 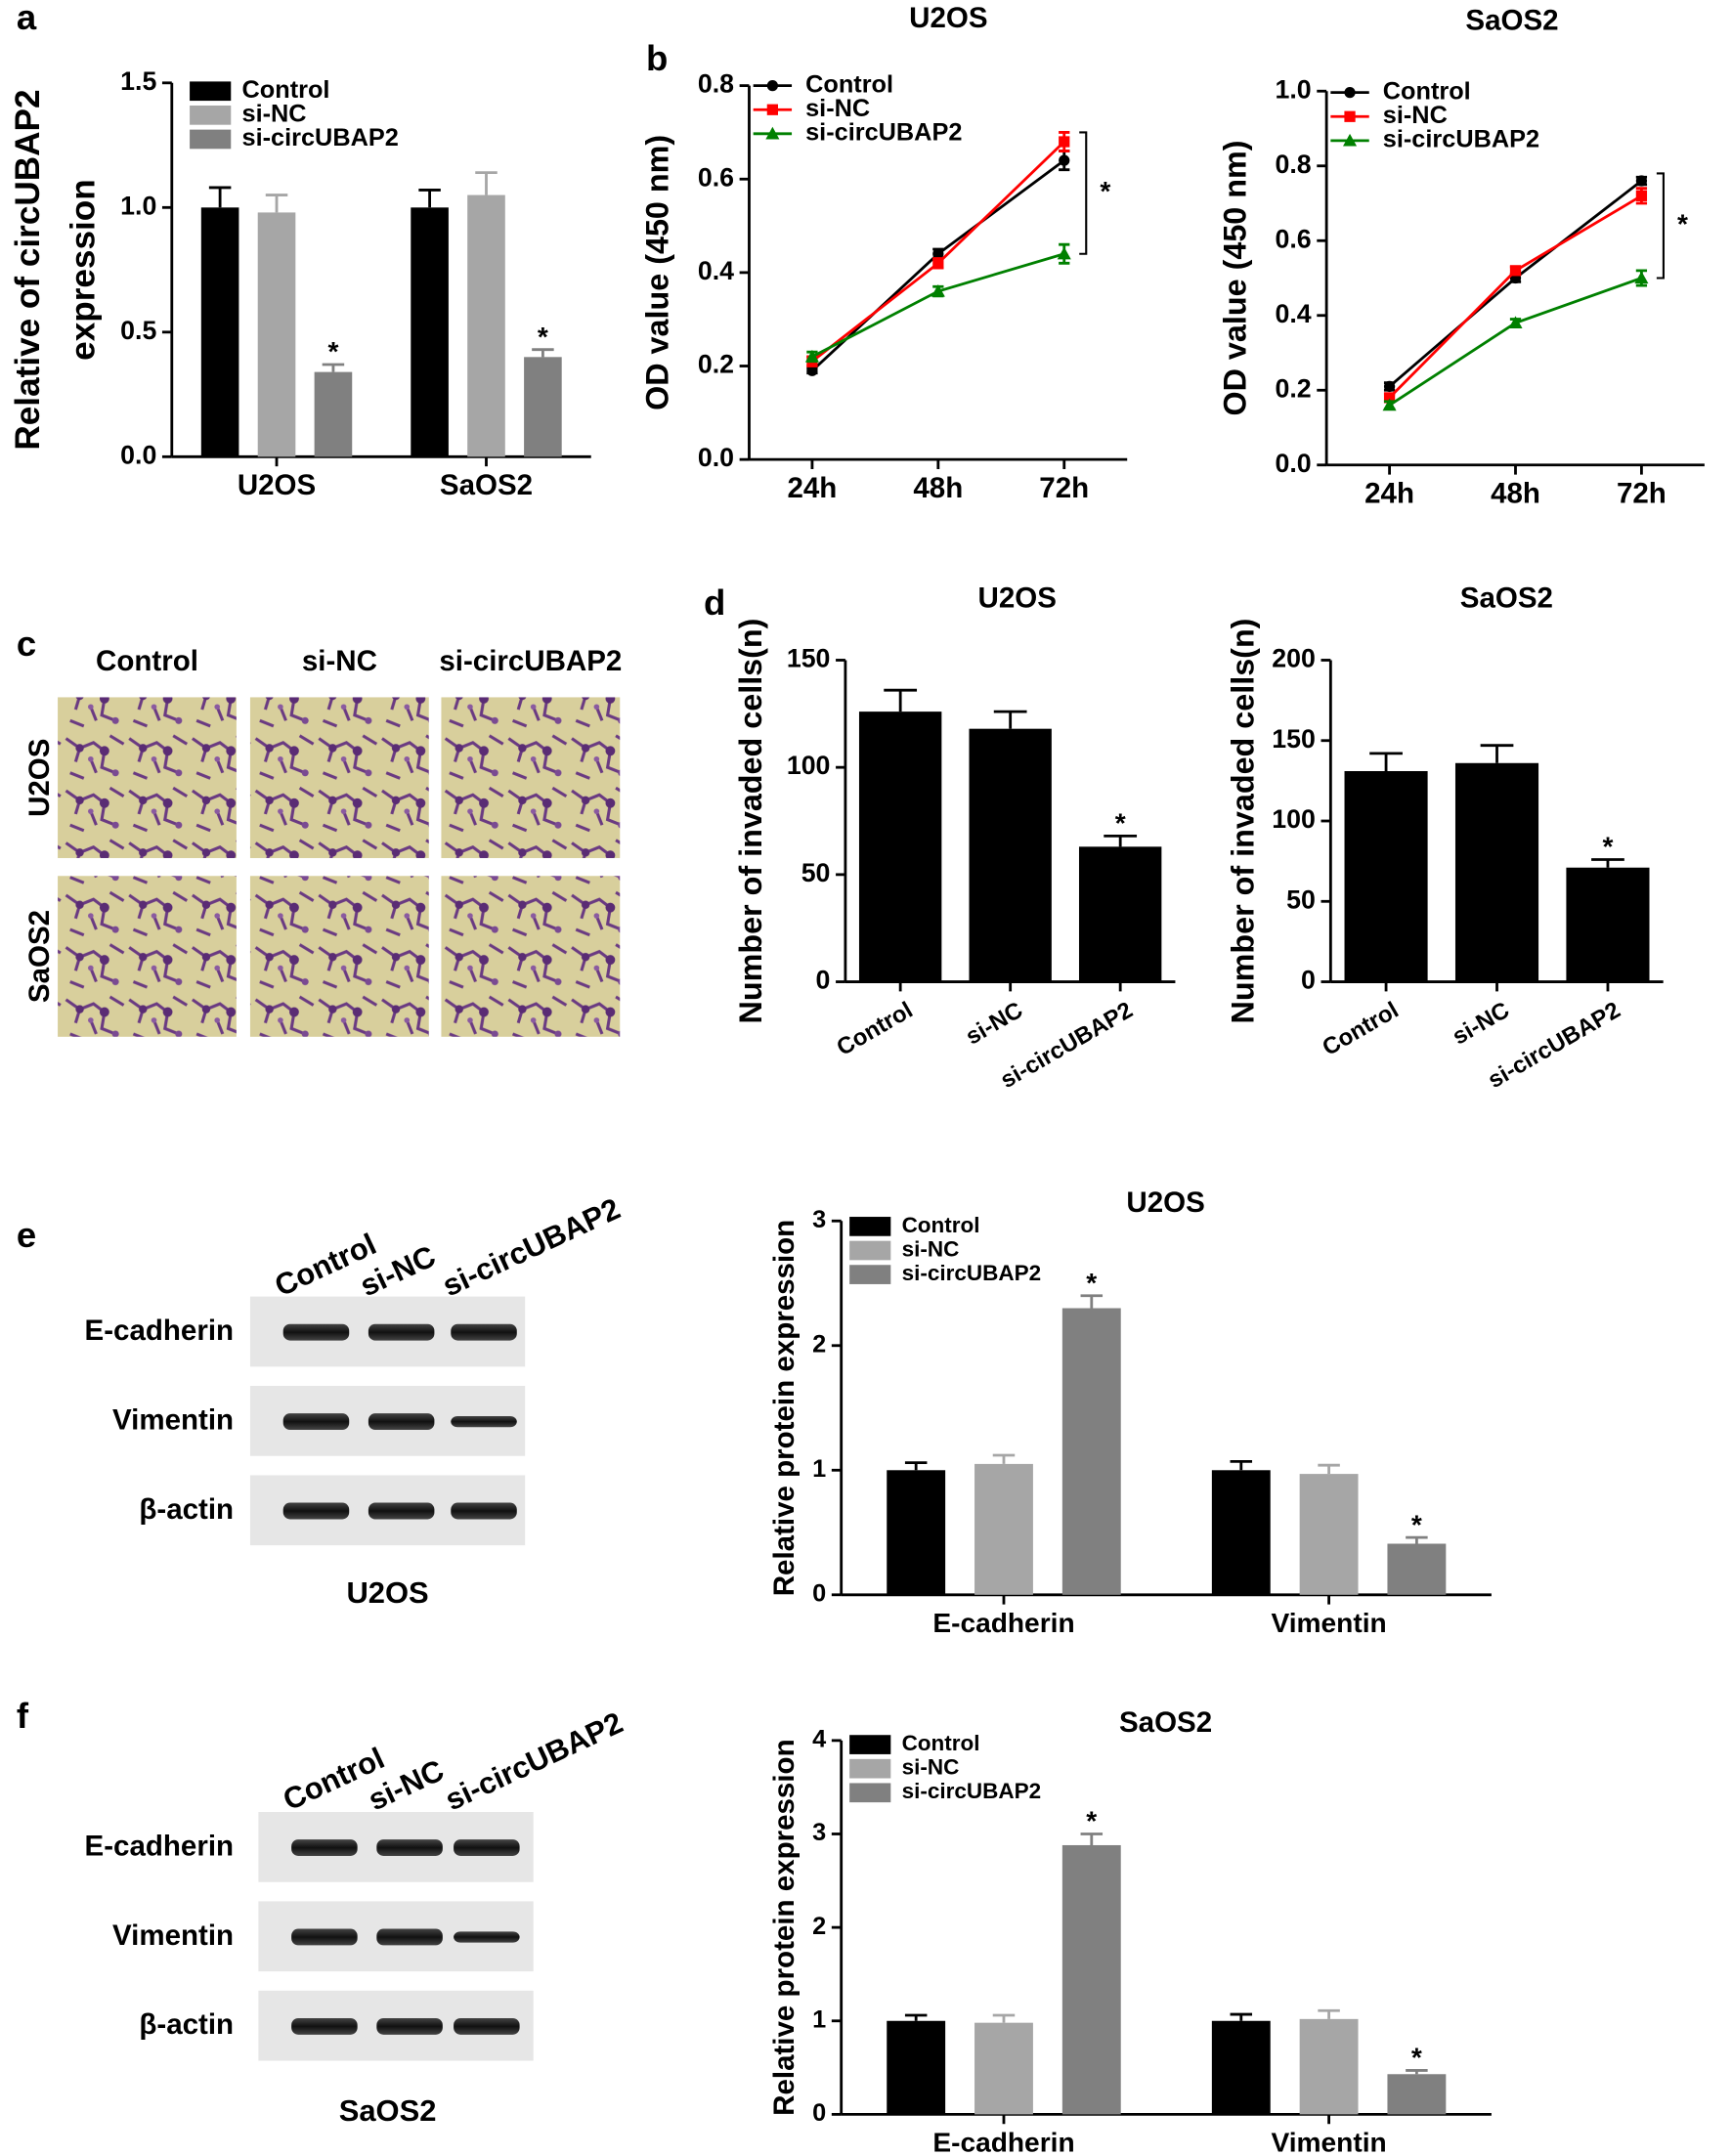 What do you see at coordinates (1660, 226) in the screenshot?
I see `significance-bracket` at bounding box center [1660, 226].